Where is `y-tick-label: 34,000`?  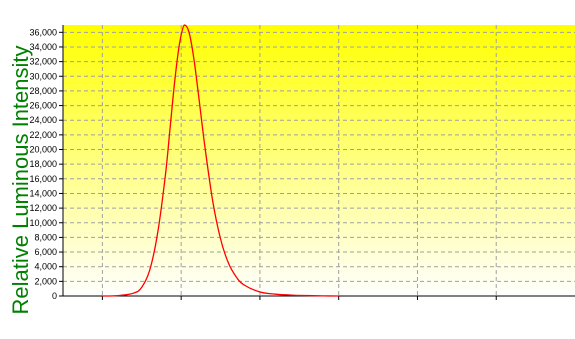
y-tick-label: 34,000 is located at coordinates (43, 47).